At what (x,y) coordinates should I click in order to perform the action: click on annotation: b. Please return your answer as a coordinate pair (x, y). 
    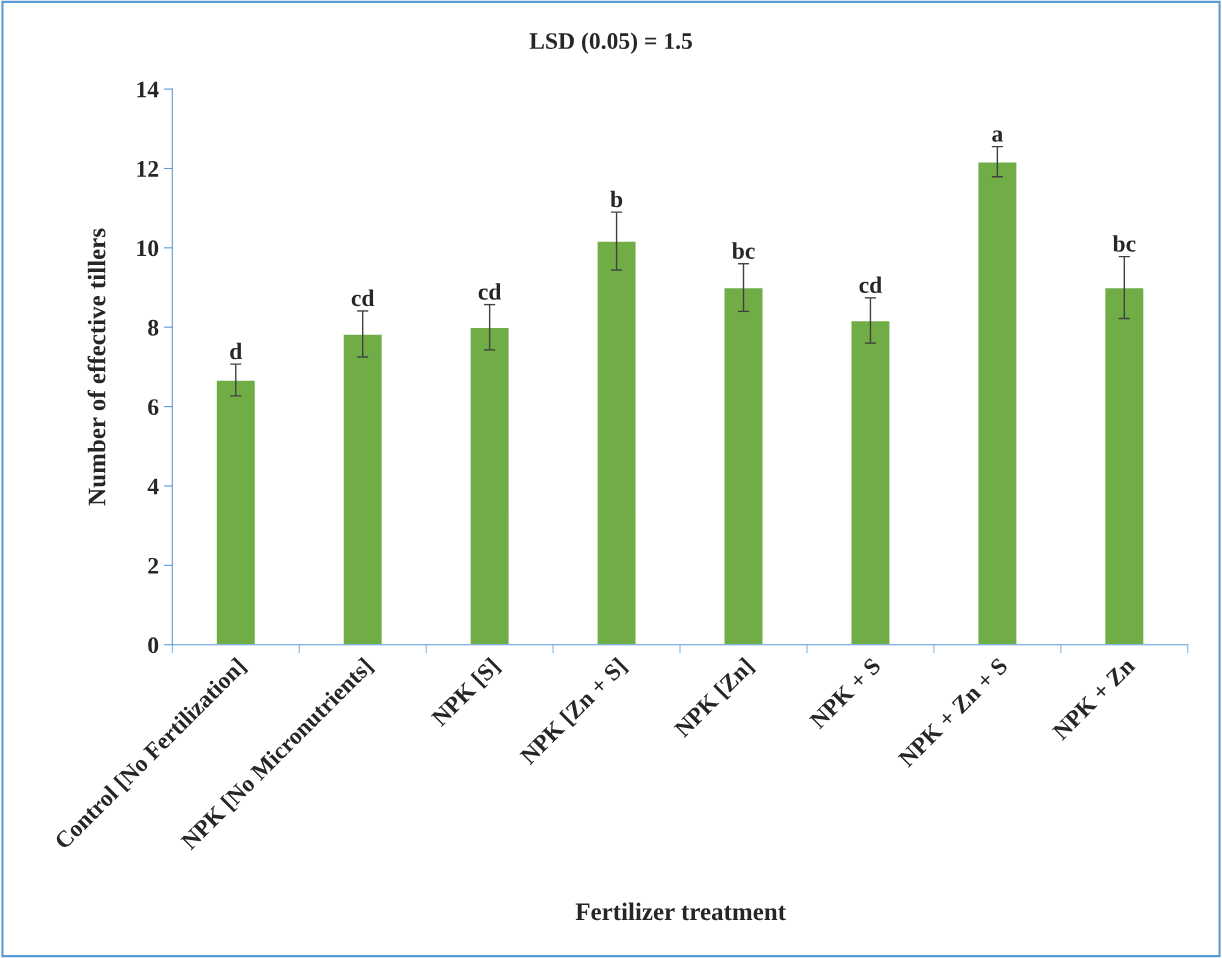
    Looking at the image, I should click on (616, 199).